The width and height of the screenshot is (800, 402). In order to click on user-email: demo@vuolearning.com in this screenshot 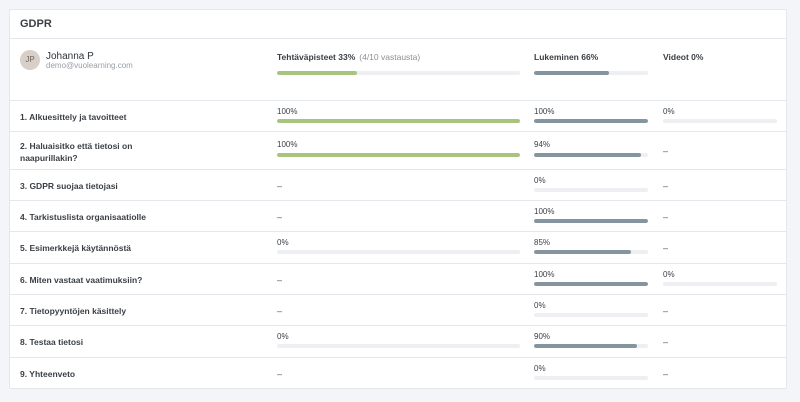, I will do `click(89, 65)`.